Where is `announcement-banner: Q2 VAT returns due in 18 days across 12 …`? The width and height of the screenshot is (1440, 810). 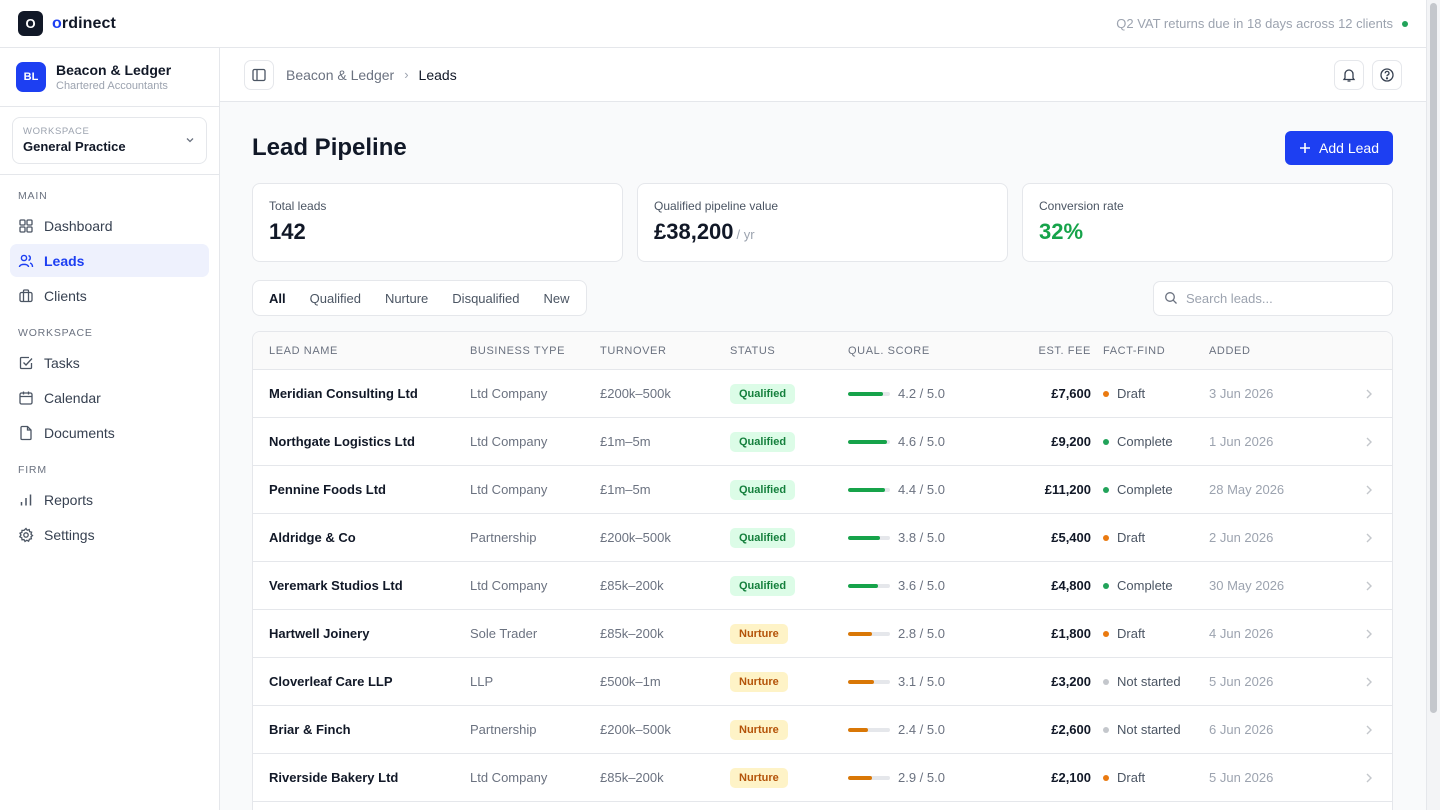
announcement-banner: Q2 VAT returns due in 18 days across 12 … is located at coordinates (1262, 23).